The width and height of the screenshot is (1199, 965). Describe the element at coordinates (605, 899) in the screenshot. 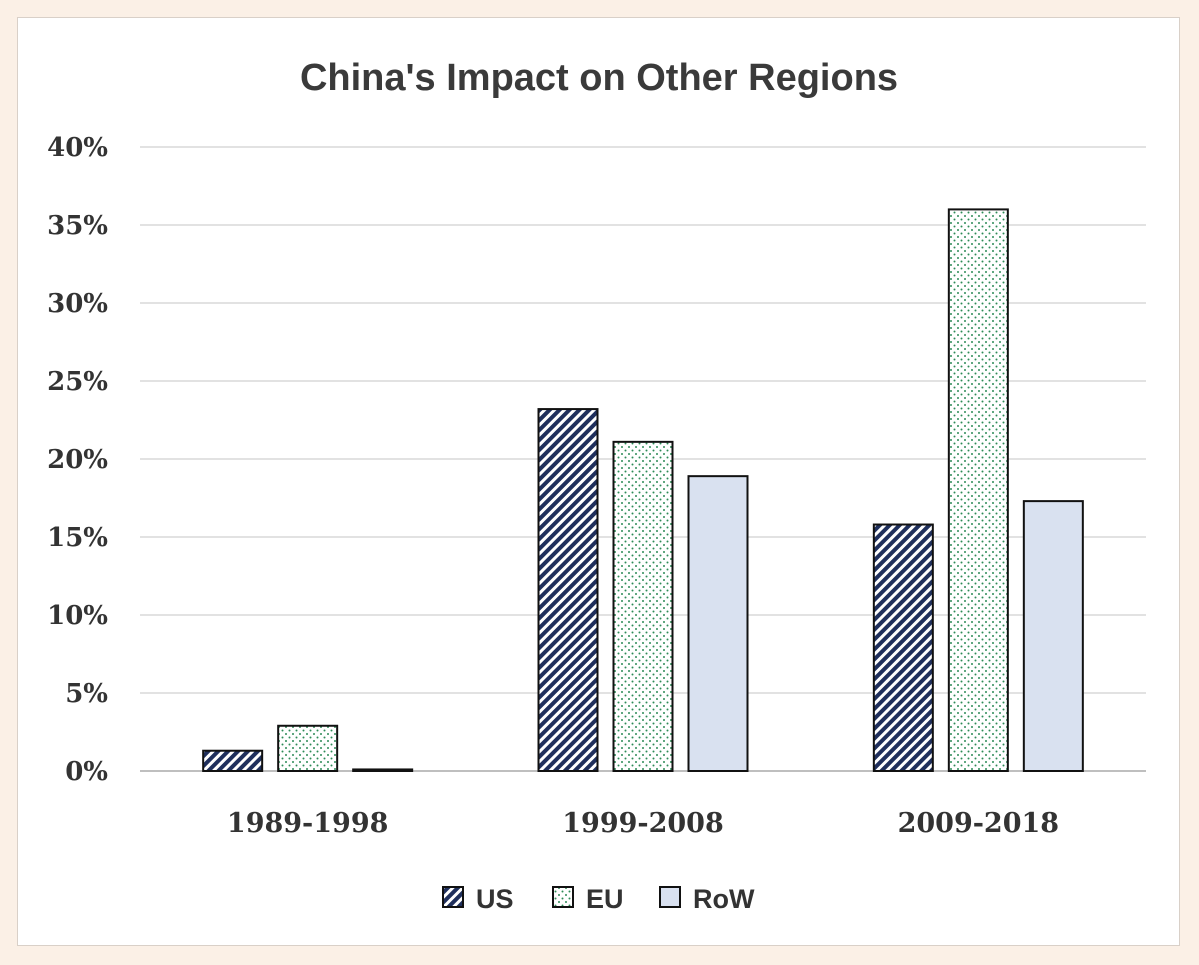

I see `legend-label-eu: EU` at that location.